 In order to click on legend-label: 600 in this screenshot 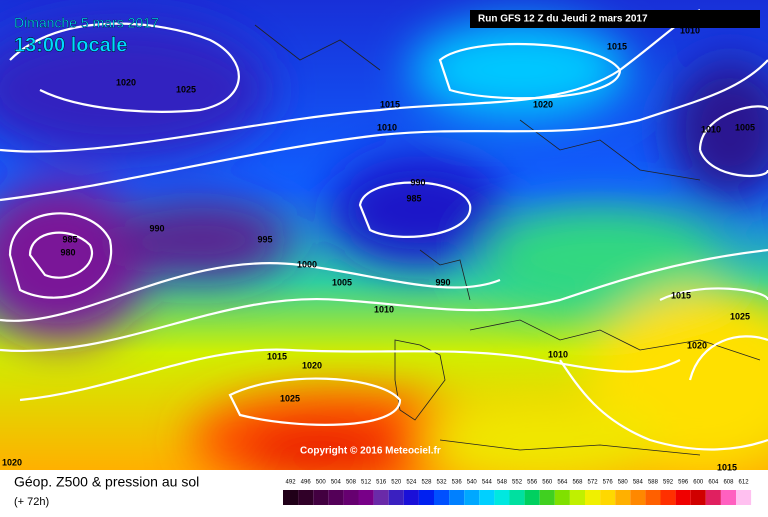, I will do `click(698, 483)`.